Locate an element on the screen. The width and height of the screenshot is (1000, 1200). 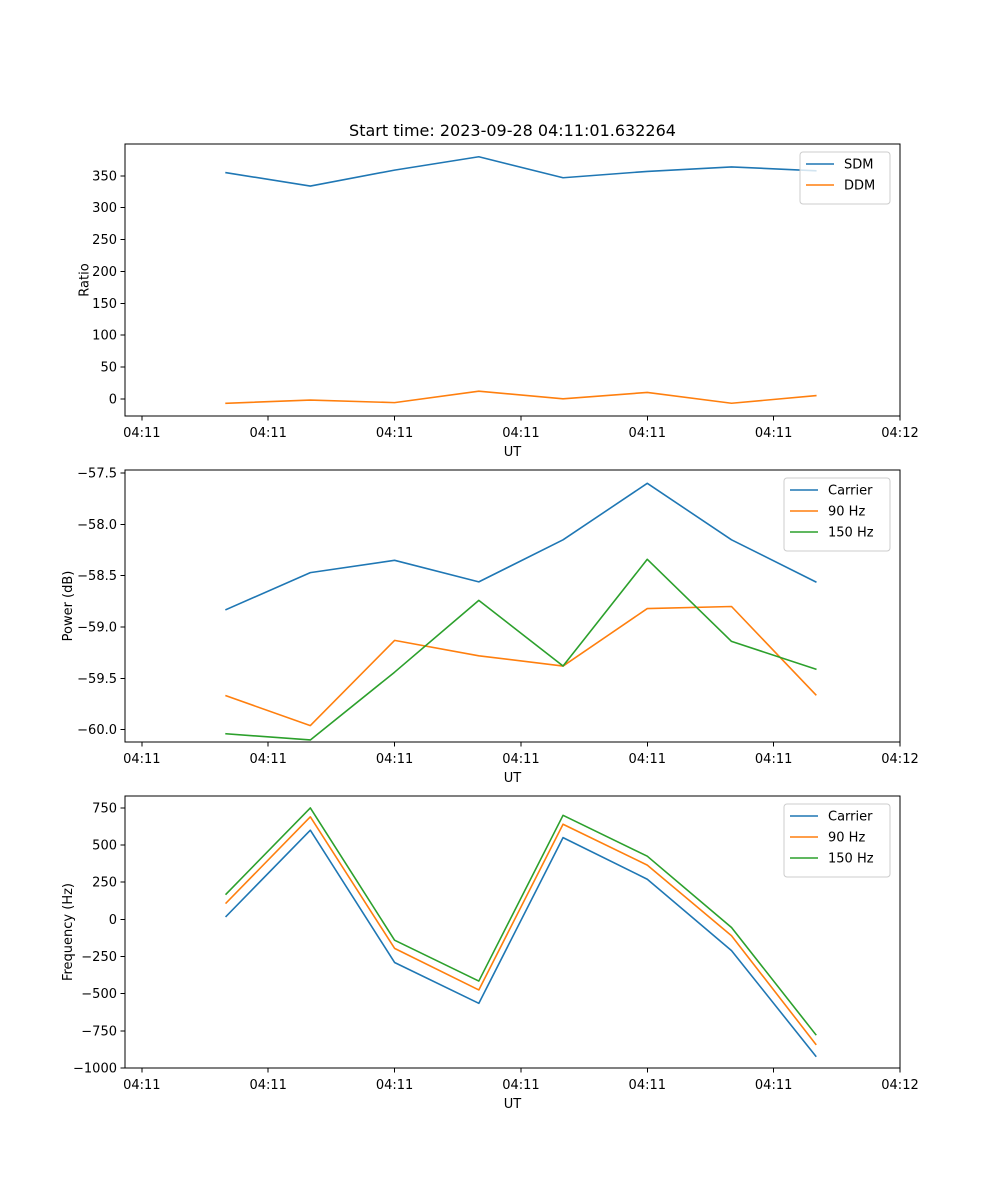
y-tick-label: −59.0 is located at coordinates (97, 628).